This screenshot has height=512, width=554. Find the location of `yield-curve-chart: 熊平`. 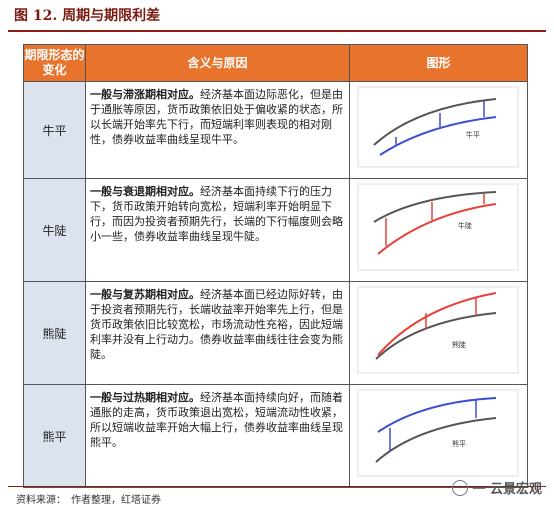

yield-curve-chart: 熊平 is located at coordinates (438, 433).